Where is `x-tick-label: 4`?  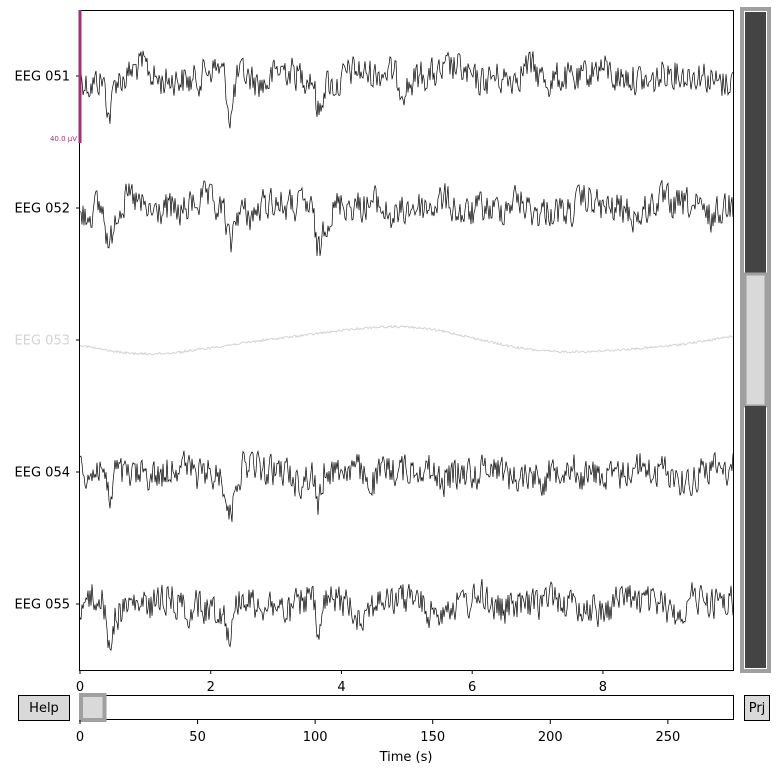
x-tick-label: 4 is located at coordinates (341, 687).